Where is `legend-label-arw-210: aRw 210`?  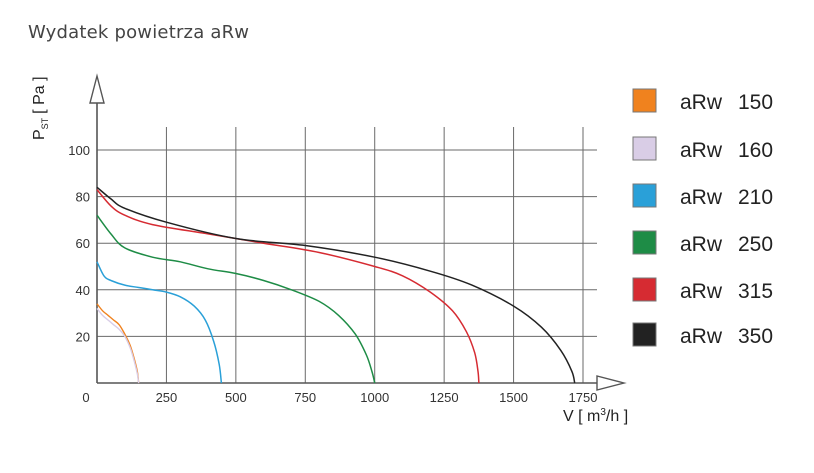 legend-label-arw-210: aRw 210 is located at coordinates (726, 197).